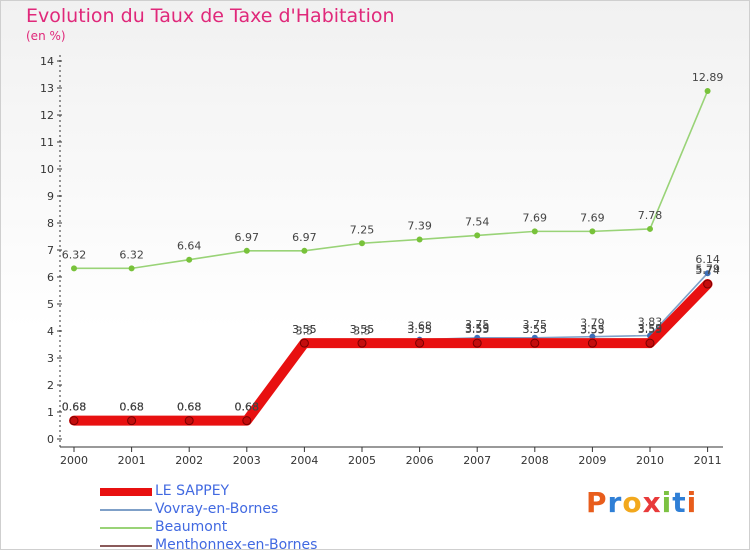  What do you see at coordinates (47, 142) in the screenshot?
I see `y-tick-label: 11` at bounding box center [47, 142].